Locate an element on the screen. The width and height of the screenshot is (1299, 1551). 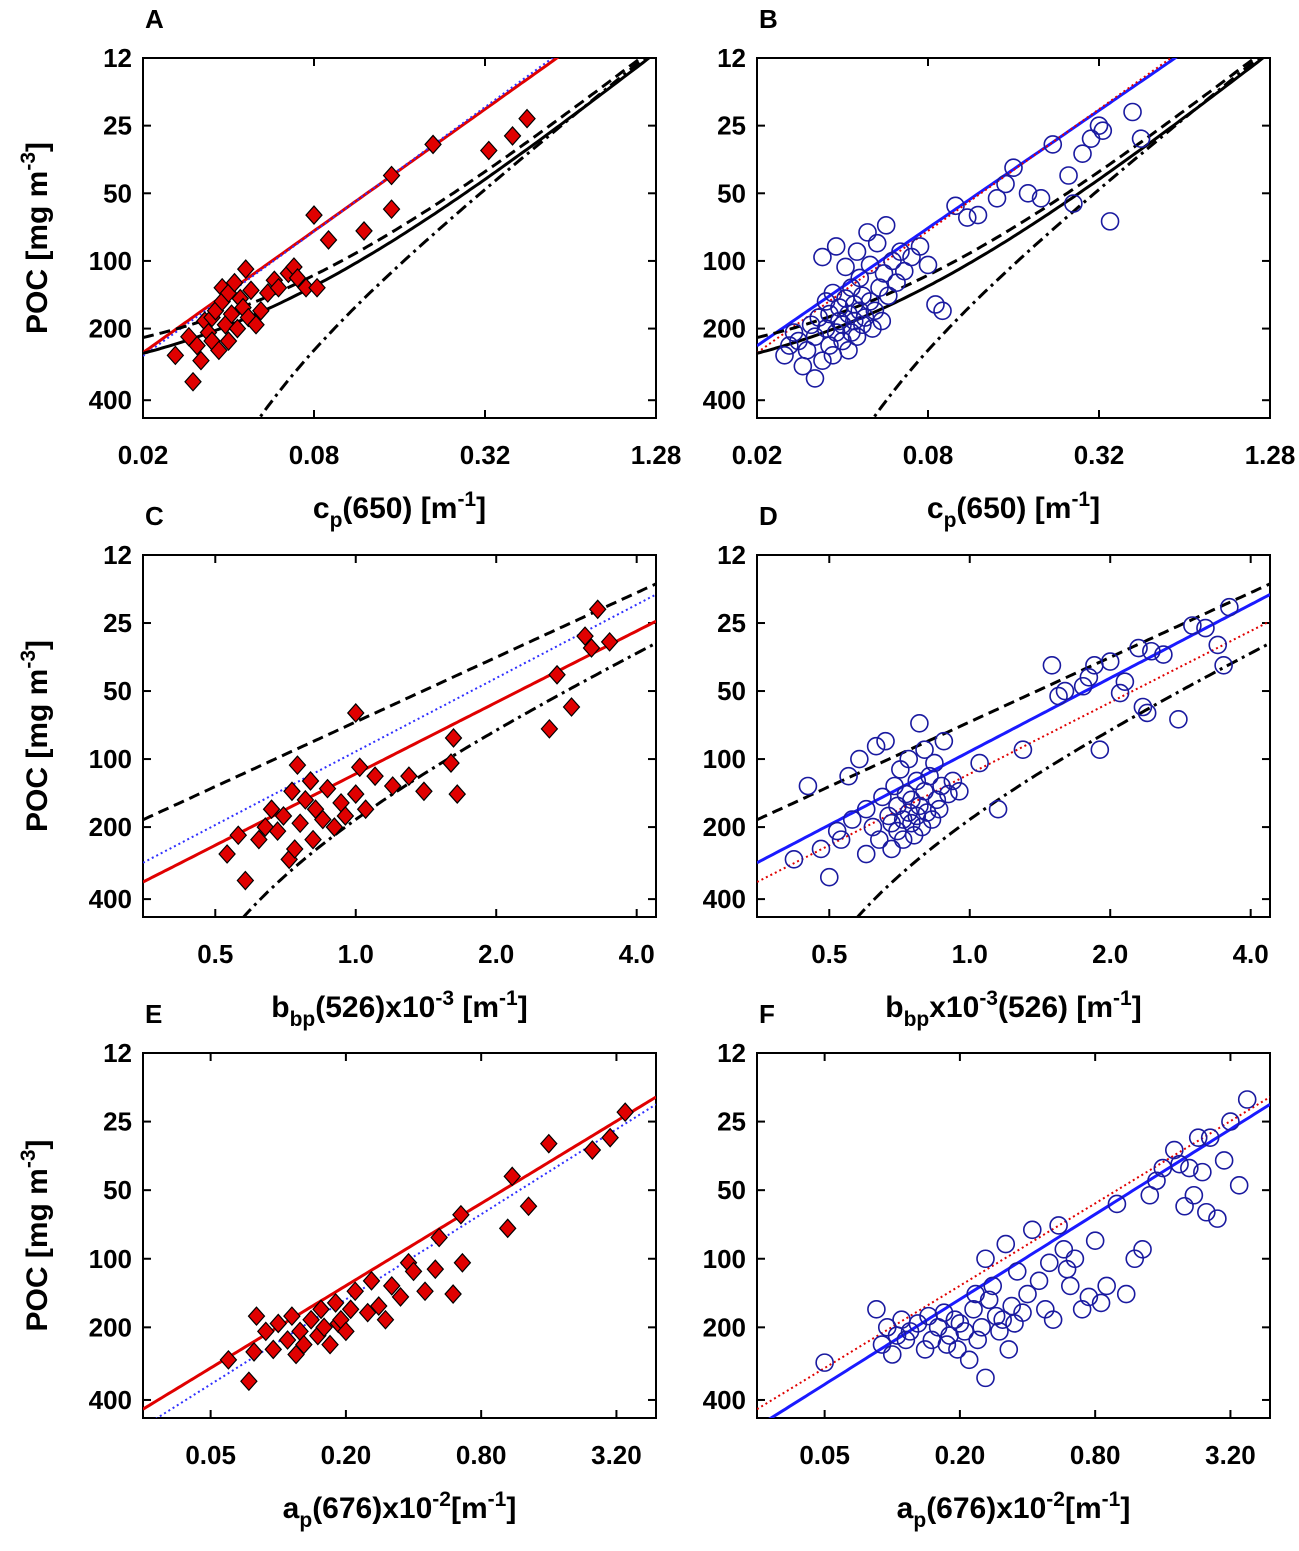
x-tick-label: 1.28 is located at coordinates (1270, 455).